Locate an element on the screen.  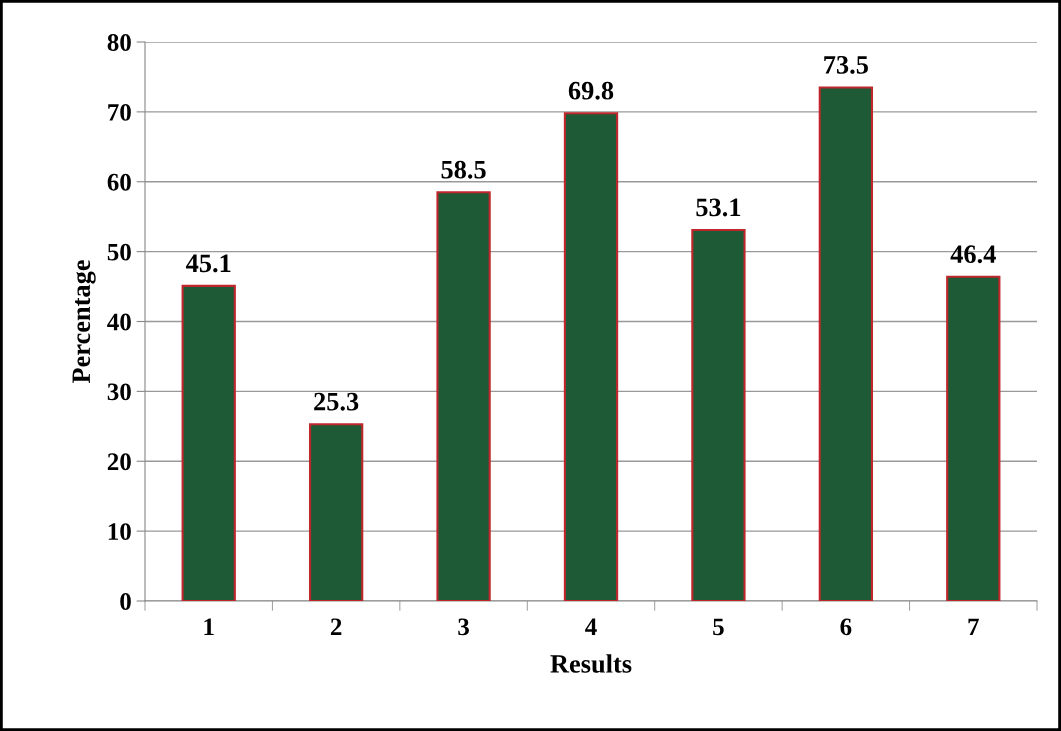
data-label: 45.1 is located at coordinates (208, 263).